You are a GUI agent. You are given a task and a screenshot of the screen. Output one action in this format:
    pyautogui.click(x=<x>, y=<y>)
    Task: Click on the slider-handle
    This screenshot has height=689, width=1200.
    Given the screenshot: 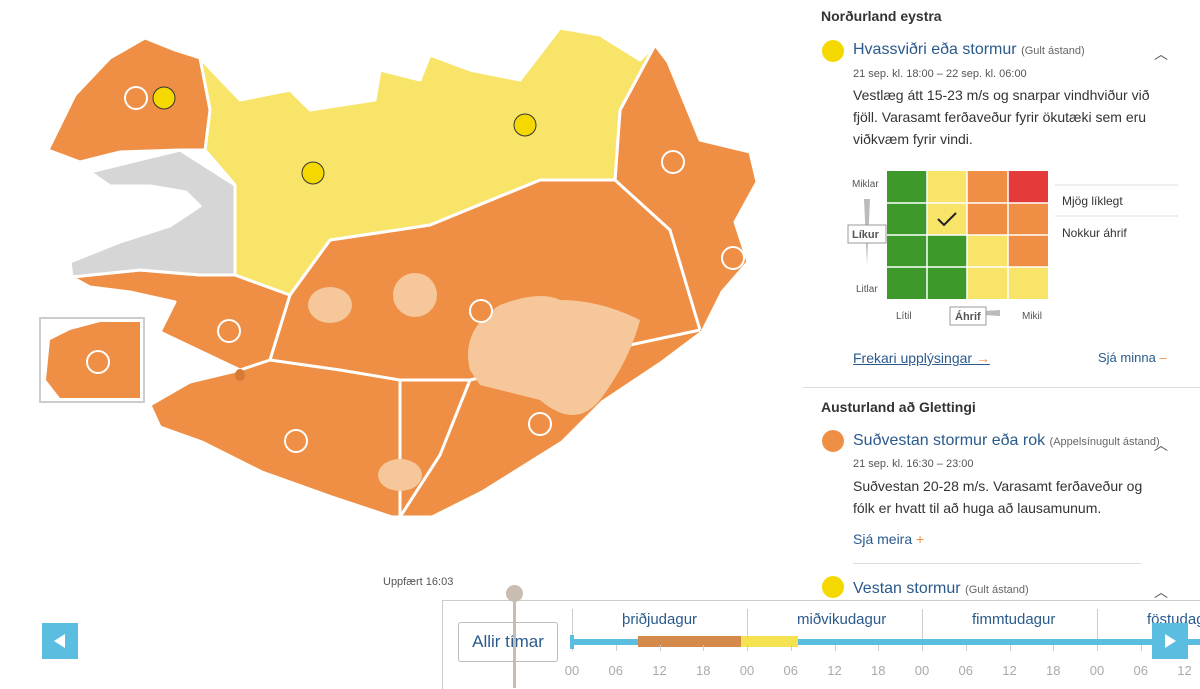 What is the action you would take?
    pyautogui.click(x=514, y=593)
    